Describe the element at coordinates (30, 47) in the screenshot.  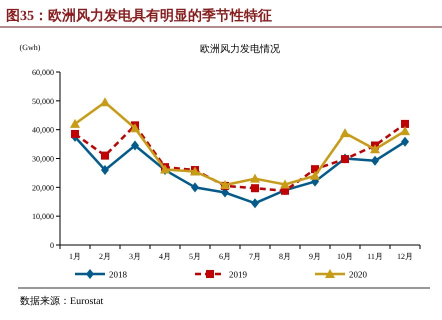
I see `y-axis-title: (Gwh)` at that location.